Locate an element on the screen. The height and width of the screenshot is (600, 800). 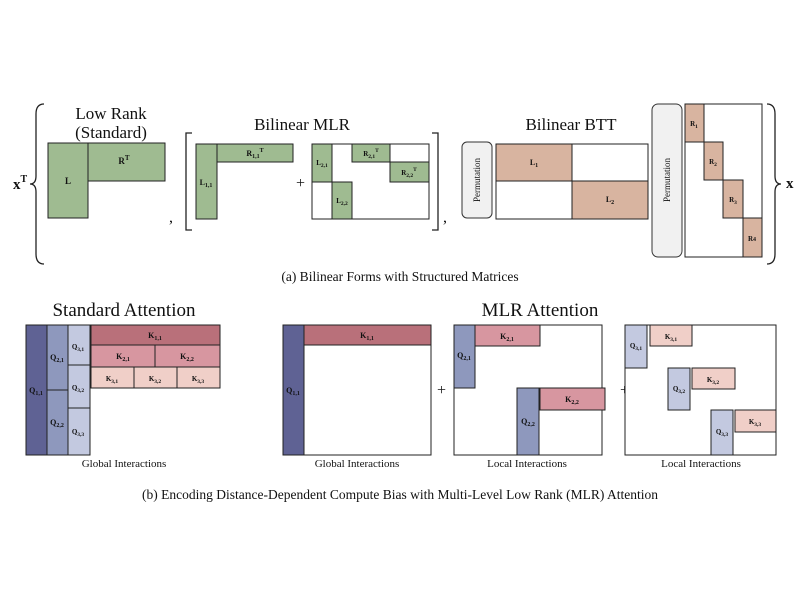
mlr-Q11-block is located at coordinates (293, 390).